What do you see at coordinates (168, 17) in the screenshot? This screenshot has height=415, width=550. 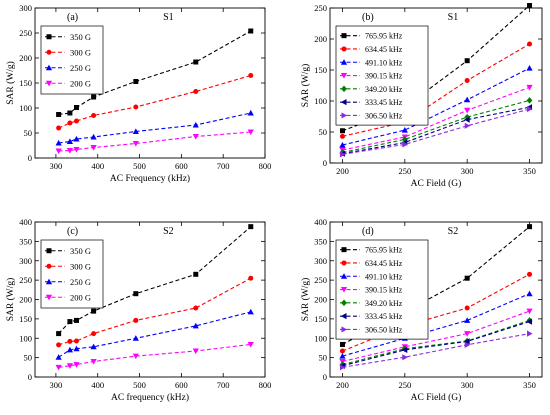 I see `panel-title: S1` at bounding box center [168, 17].